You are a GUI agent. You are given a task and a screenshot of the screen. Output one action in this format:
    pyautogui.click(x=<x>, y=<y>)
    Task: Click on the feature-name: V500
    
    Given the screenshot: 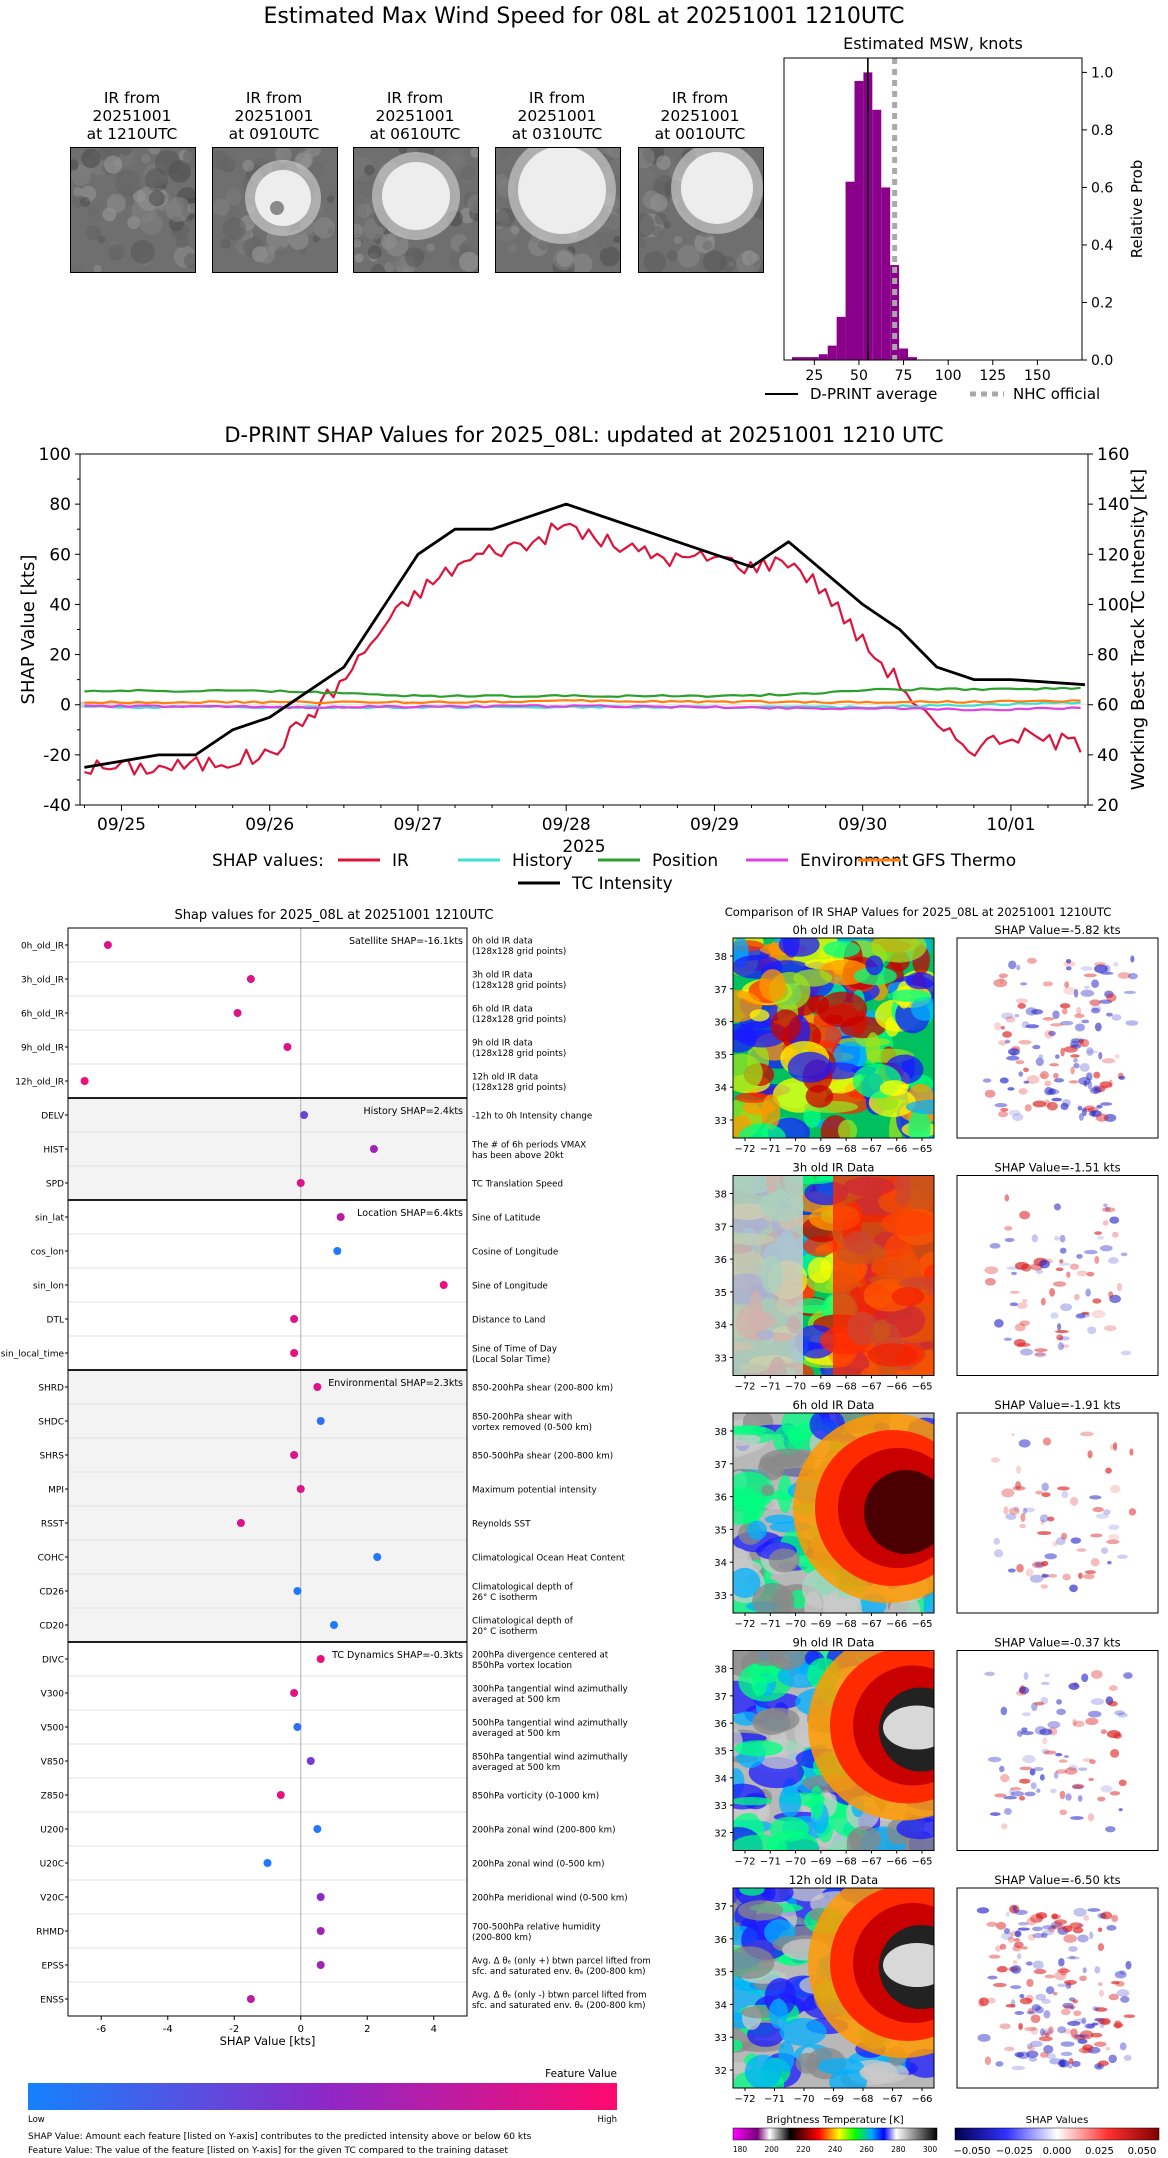 What is the action you would take?
    pyautogui.click(x=53, y=1729)
    